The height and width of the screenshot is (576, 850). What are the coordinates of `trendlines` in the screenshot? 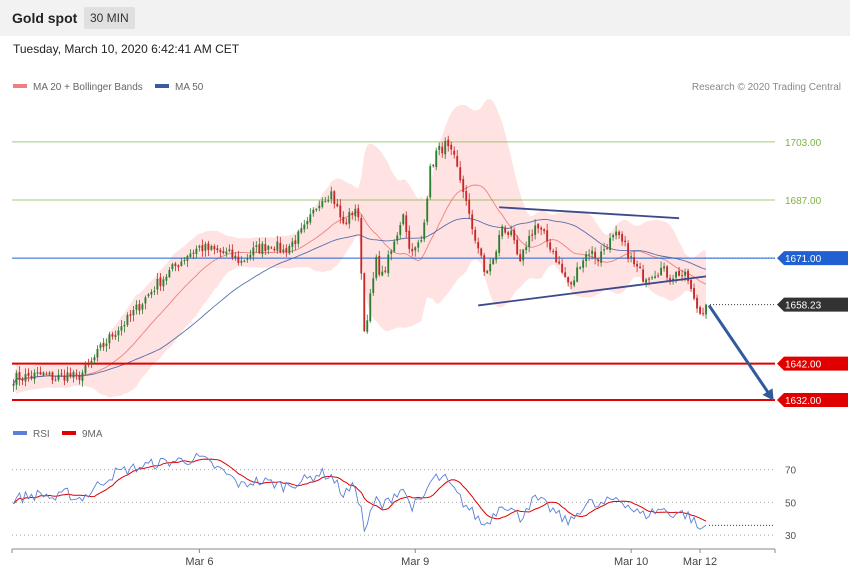 It's located at (626, 303).